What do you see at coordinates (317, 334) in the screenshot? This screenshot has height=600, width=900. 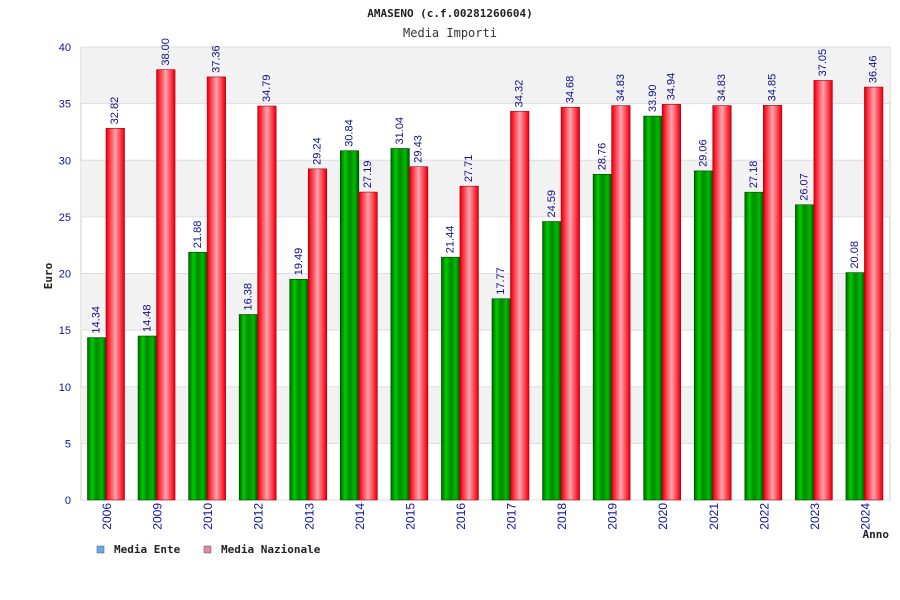 I see `bar-media-nazionale-2013` at bounding box center [317, 334].